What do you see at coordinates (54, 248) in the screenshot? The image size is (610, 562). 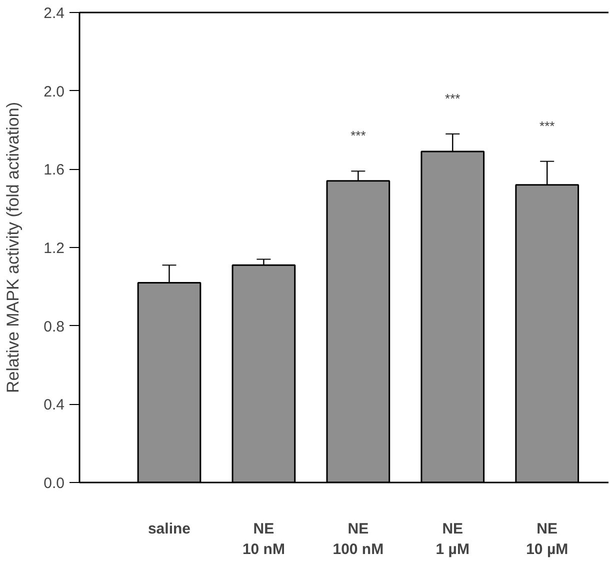 I see `y-tick-label: 1.2` at bounding box center [54, 248].